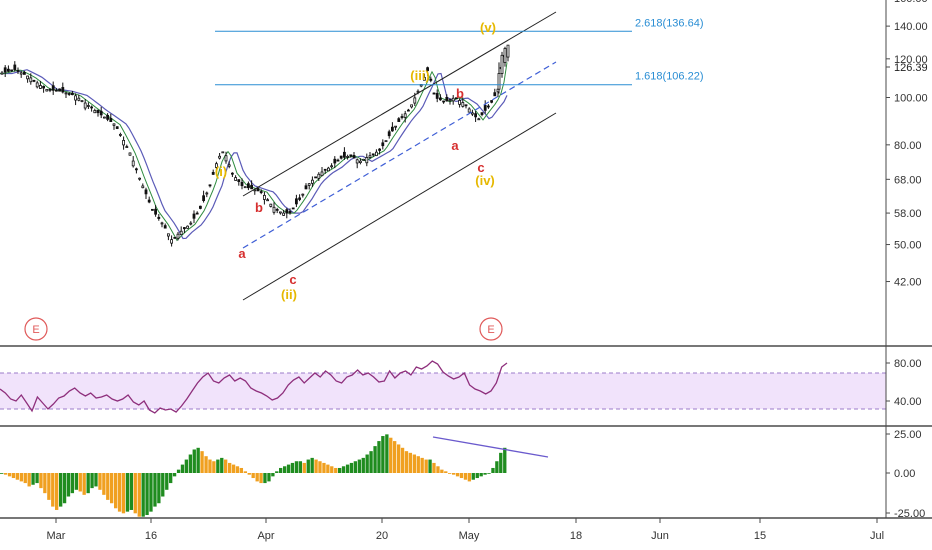 This screenshot has height=550, width=932. Describe the element at coordinates (455, 145) in the screenshot. I see `corrective-wave-label: a` at that location.